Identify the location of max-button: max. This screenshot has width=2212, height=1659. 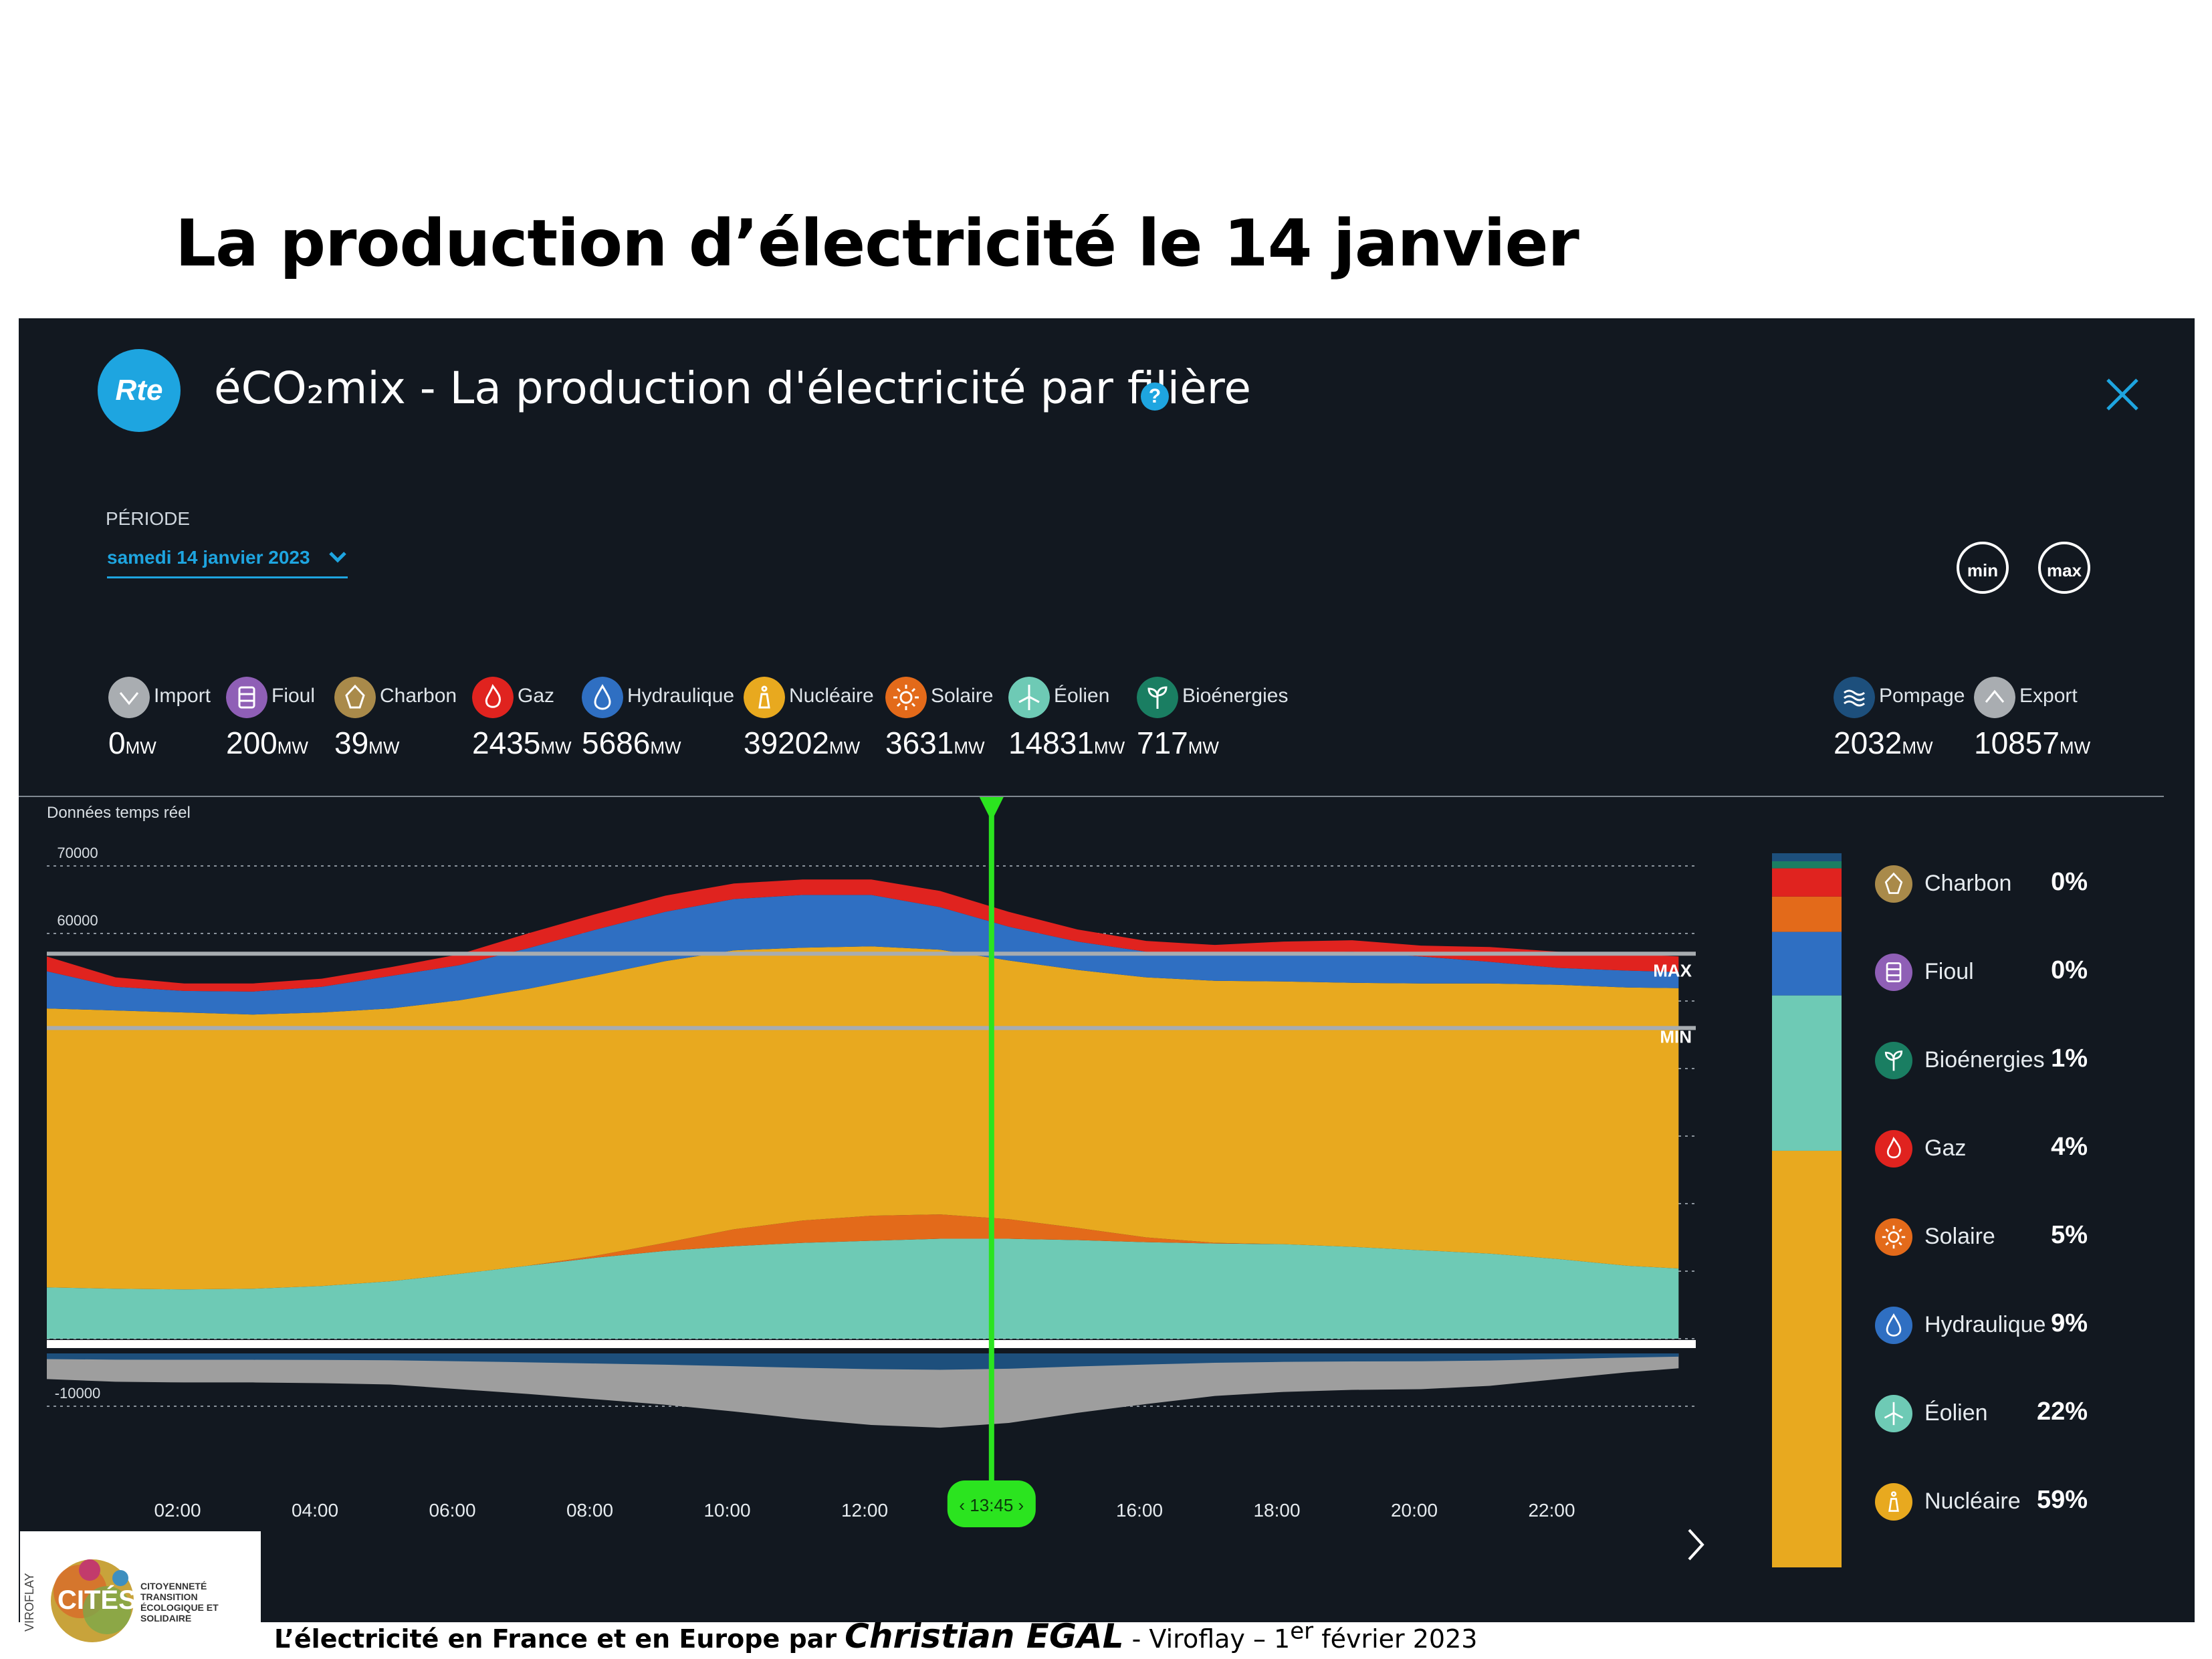
(2064, 568).